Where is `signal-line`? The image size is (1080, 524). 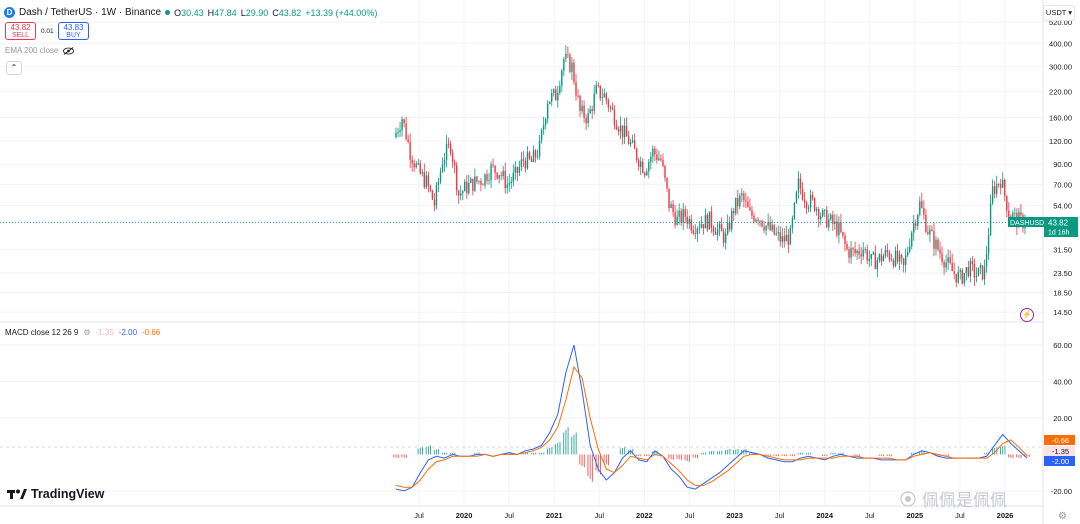
signal-line is located at coordinates (711, 426).